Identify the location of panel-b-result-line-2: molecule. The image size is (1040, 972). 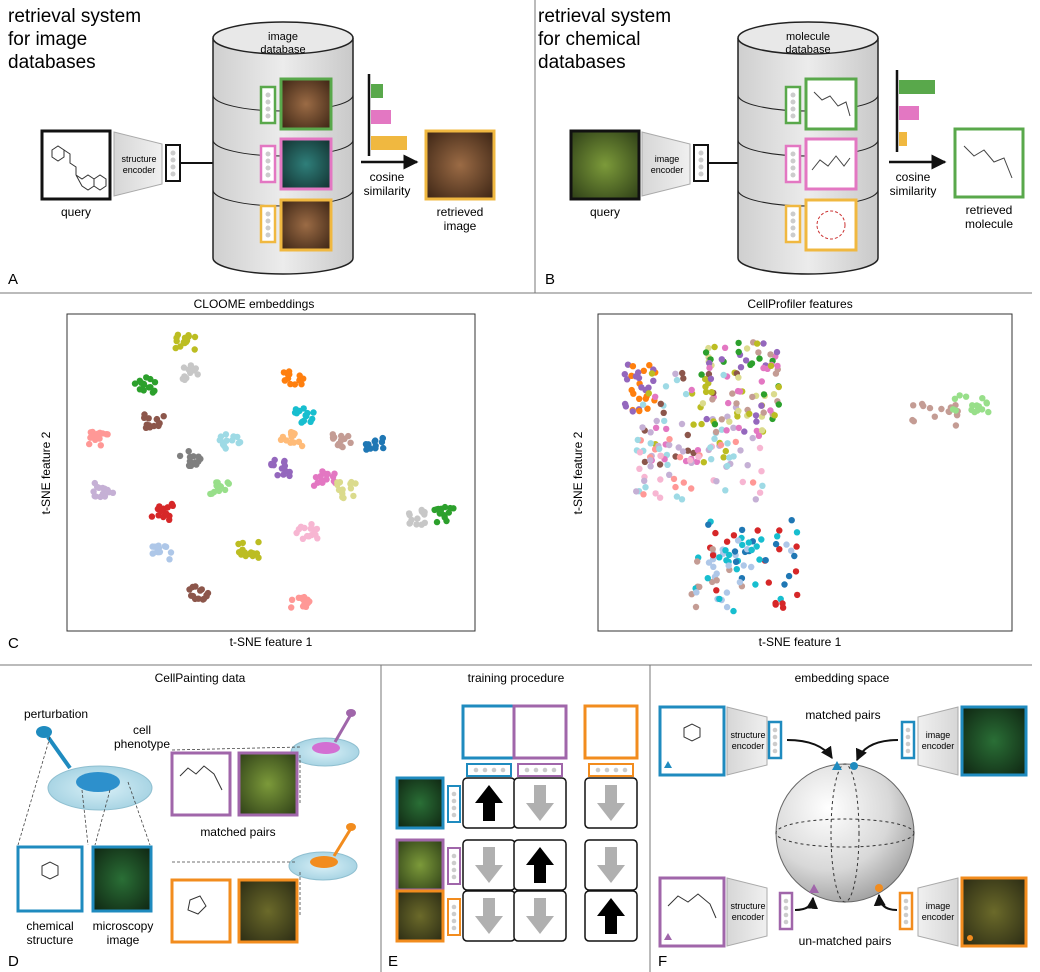
(989, 224).